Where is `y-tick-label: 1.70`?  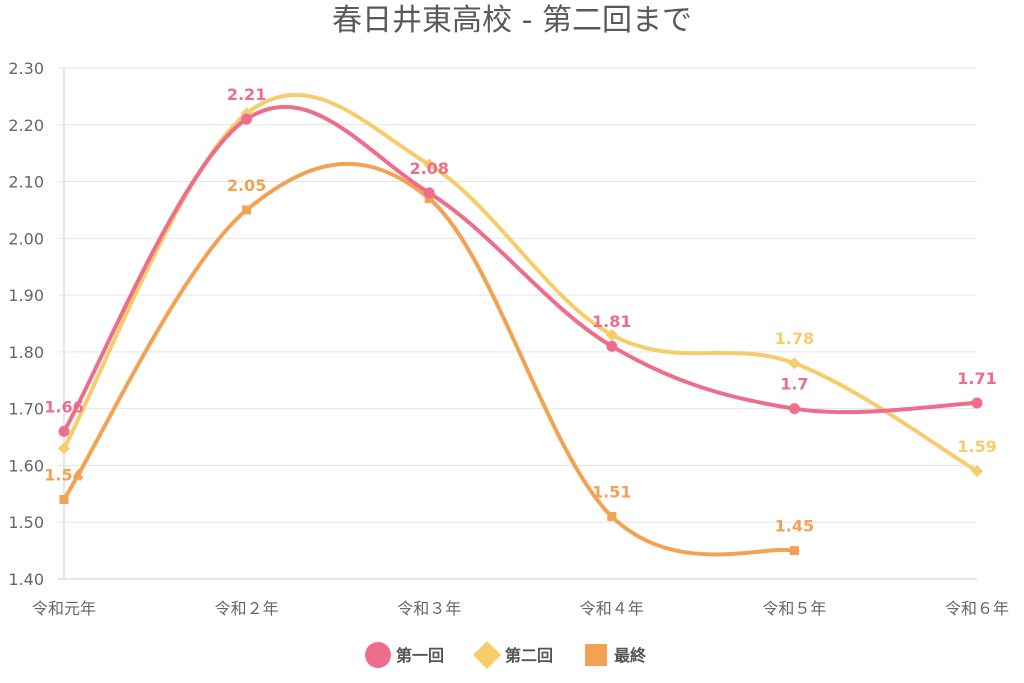
y-tick-label: 1.70 is located at coordinates (26, 409).